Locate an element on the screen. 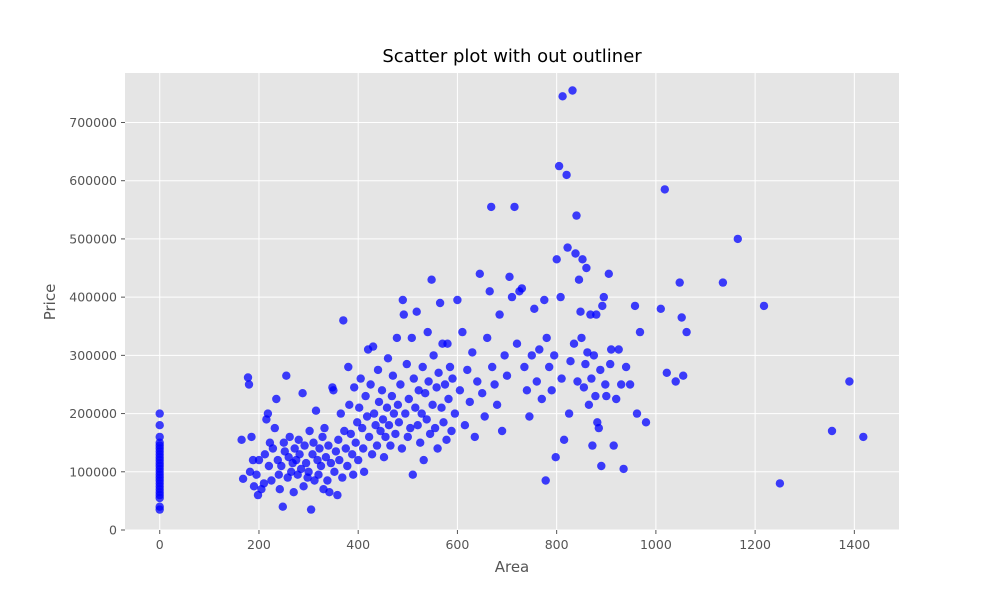  y-tick-label: 700000 is located at coordinates (93, 122).